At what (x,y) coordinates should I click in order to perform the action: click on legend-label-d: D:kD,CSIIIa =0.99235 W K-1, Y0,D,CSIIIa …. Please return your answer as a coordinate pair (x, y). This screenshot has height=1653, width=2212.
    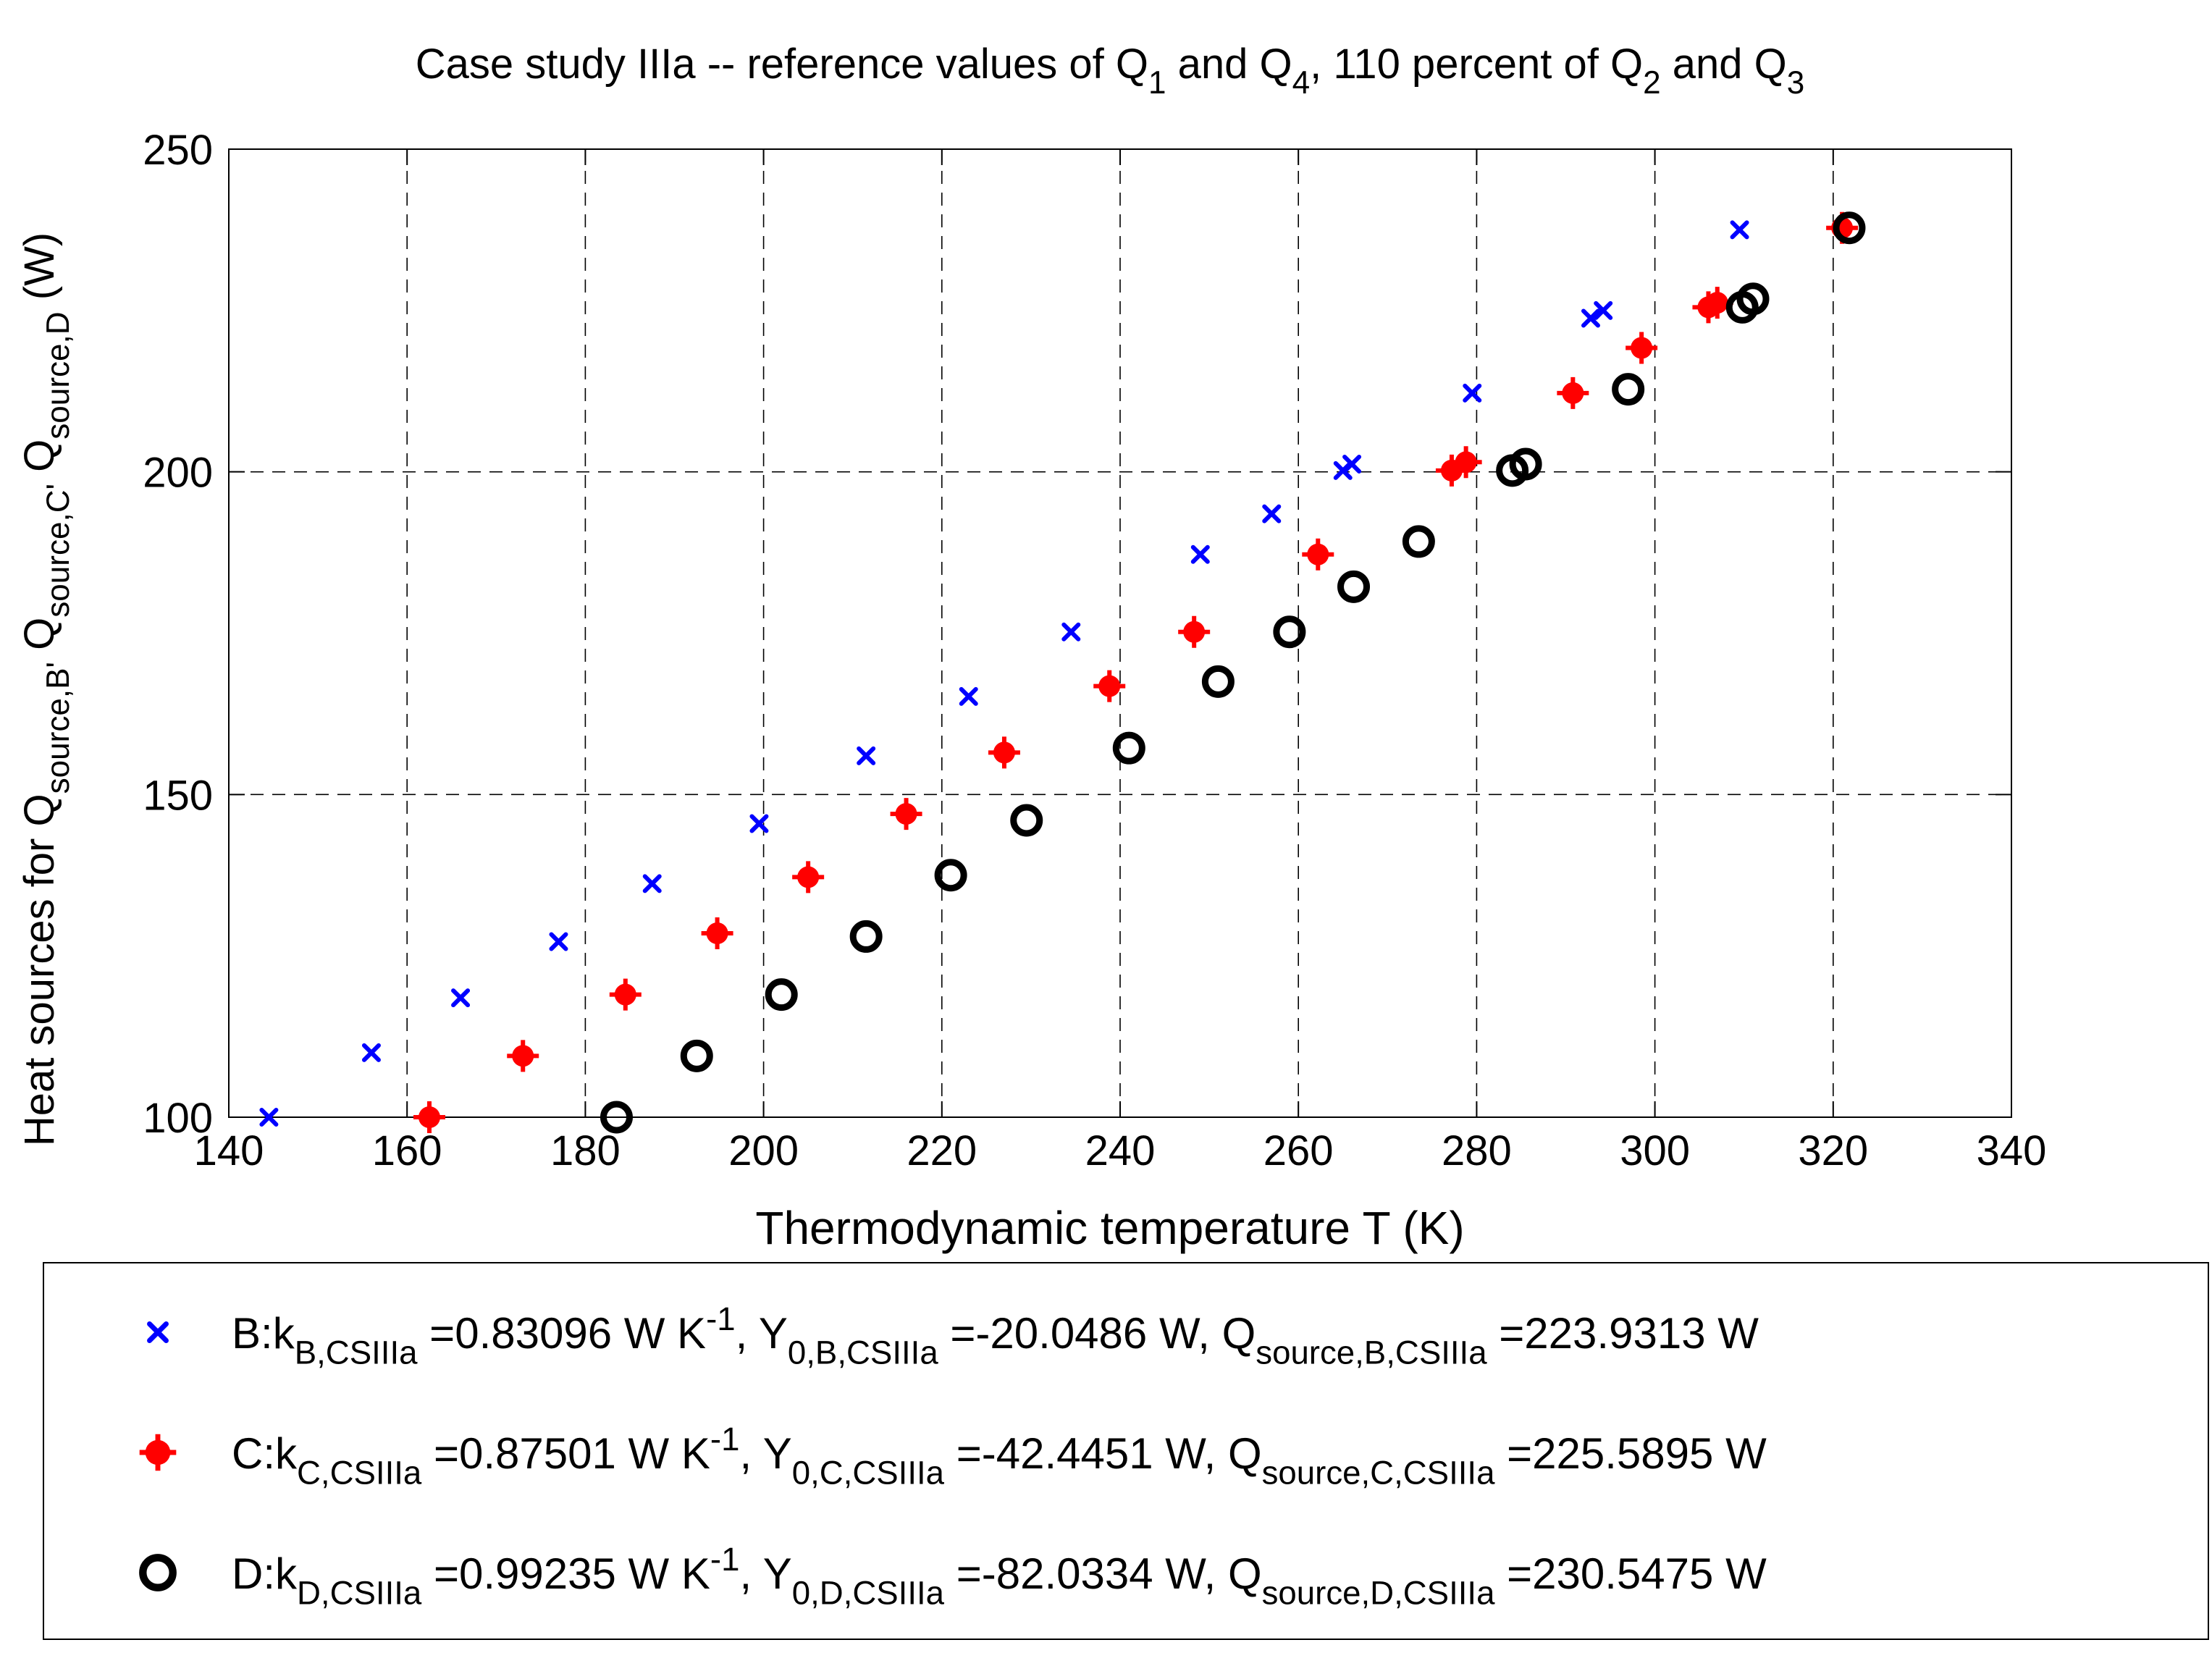
    Looking at the image, I should click on (999, 1577).